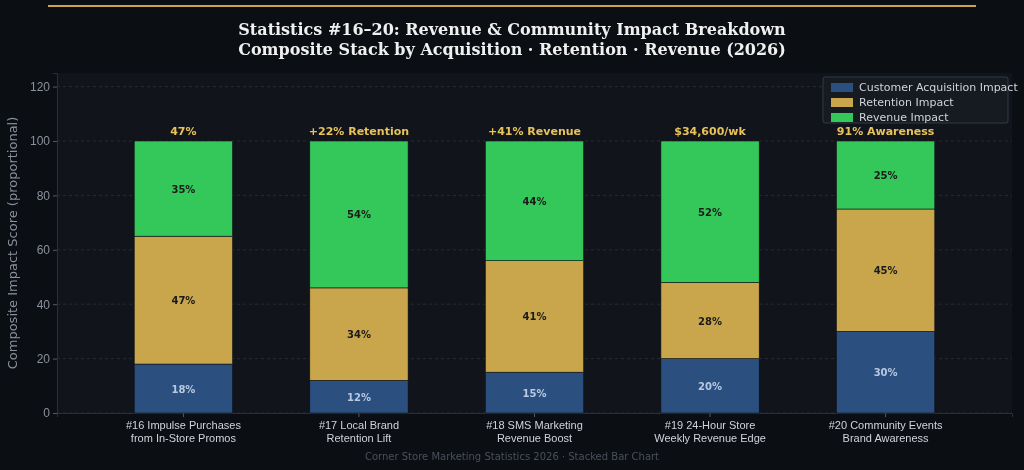  What do you see at coordinates (47, 413) in the screenshot?
I see `y-tick-label: 0` at bounding box center [47, 413].